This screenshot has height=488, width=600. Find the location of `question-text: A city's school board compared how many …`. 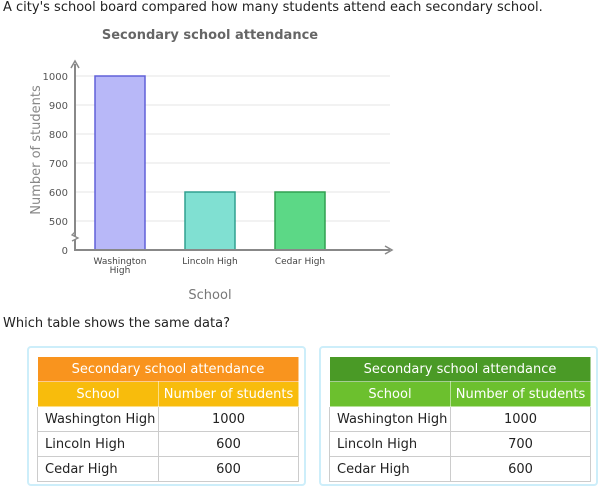

question-text: A city's school board compared how many … is located at coordinates (273, 7).